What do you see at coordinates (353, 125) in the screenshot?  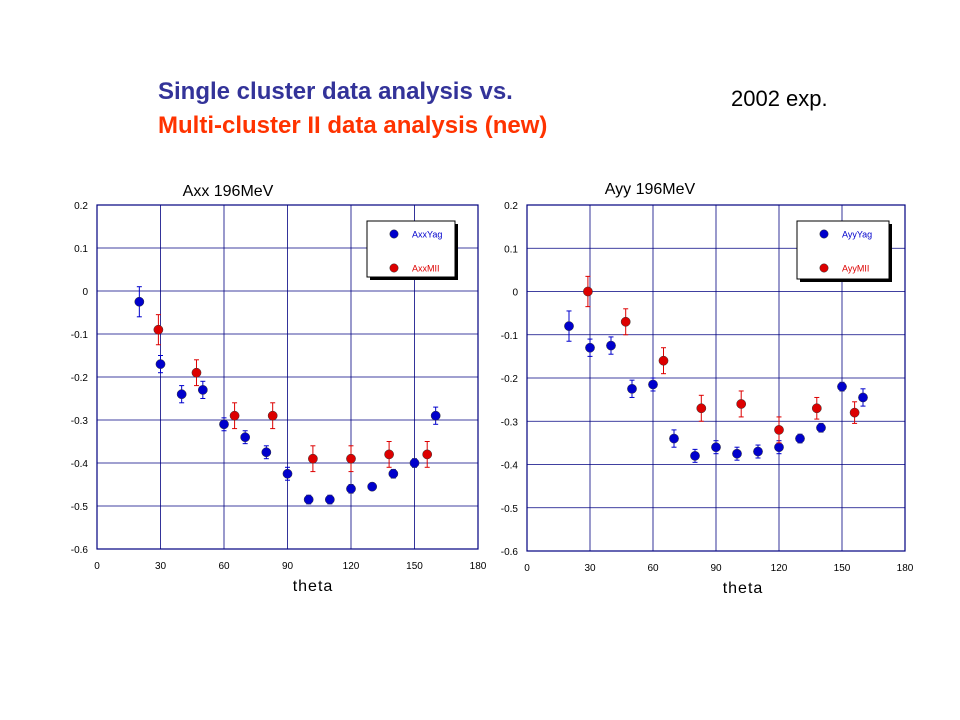 I see `slide-title-line2: Multi-cluster II data analysis (new)` at bounding box center [353, 125].